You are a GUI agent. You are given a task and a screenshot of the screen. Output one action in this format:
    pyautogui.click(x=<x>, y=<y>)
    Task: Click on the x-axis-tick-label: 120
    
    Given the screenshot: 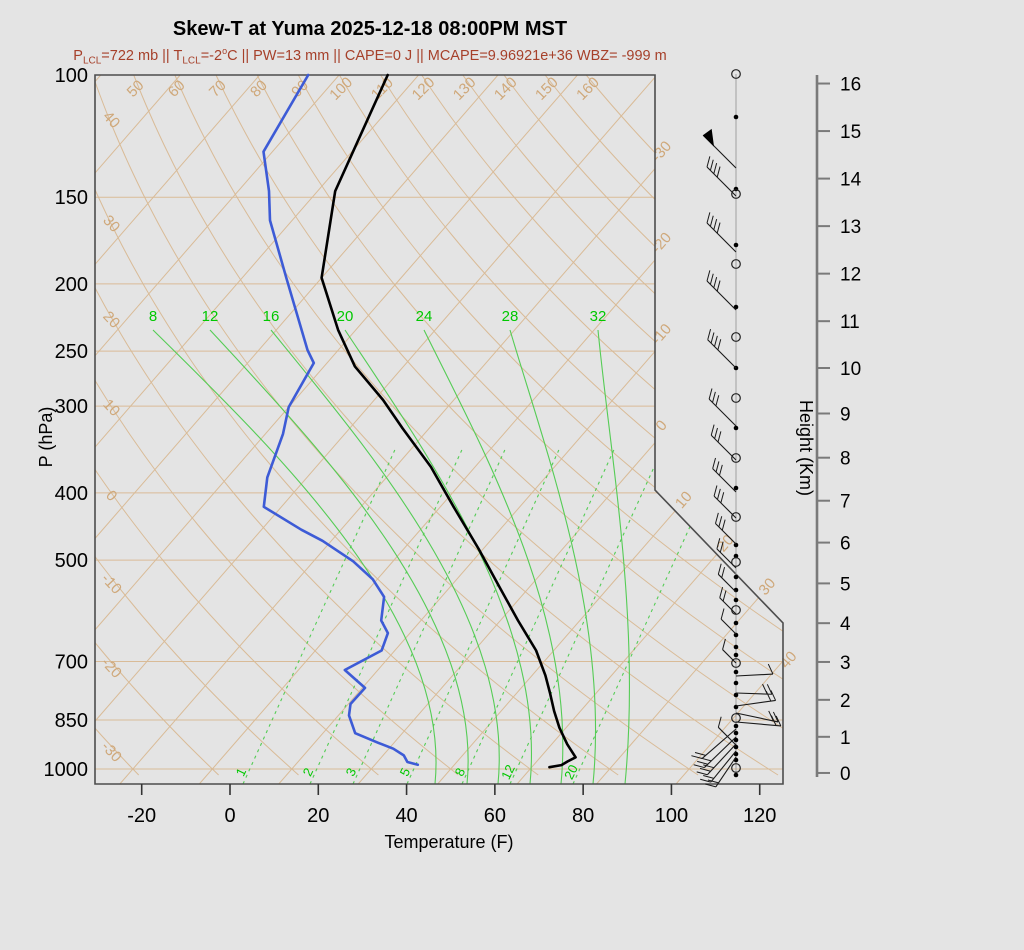 What is the action you would take?
    pyautogui.click(x=759, y=816)
    